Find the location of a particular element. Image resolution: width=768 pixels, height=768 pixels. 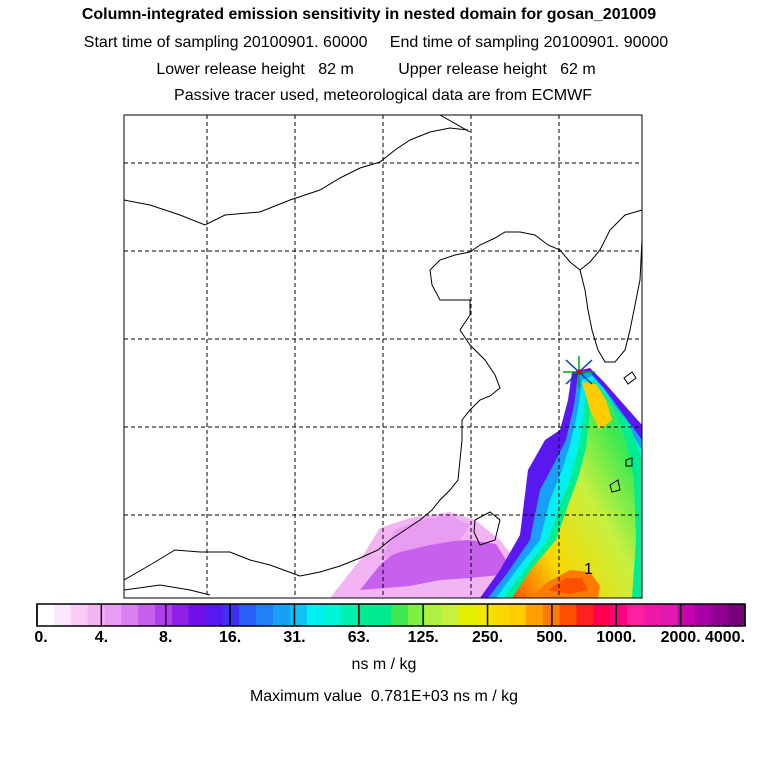

colorbar-tick-label: 8. is located at coordinates (166, 637).